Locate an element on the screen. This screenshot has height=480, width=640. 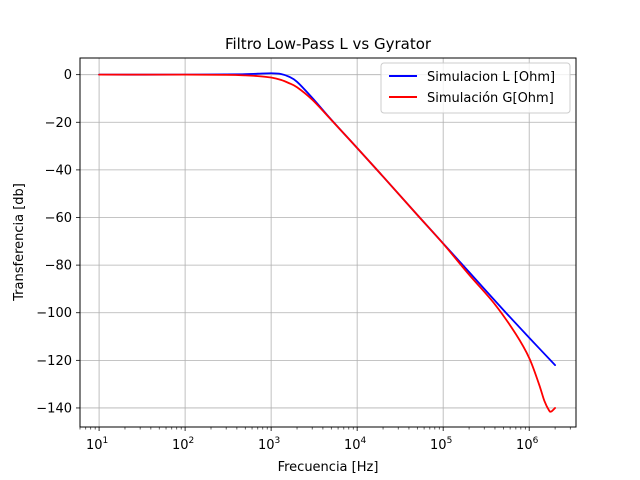
y-axis-label: Transferencia [db] is located at coordinates (19, 242).